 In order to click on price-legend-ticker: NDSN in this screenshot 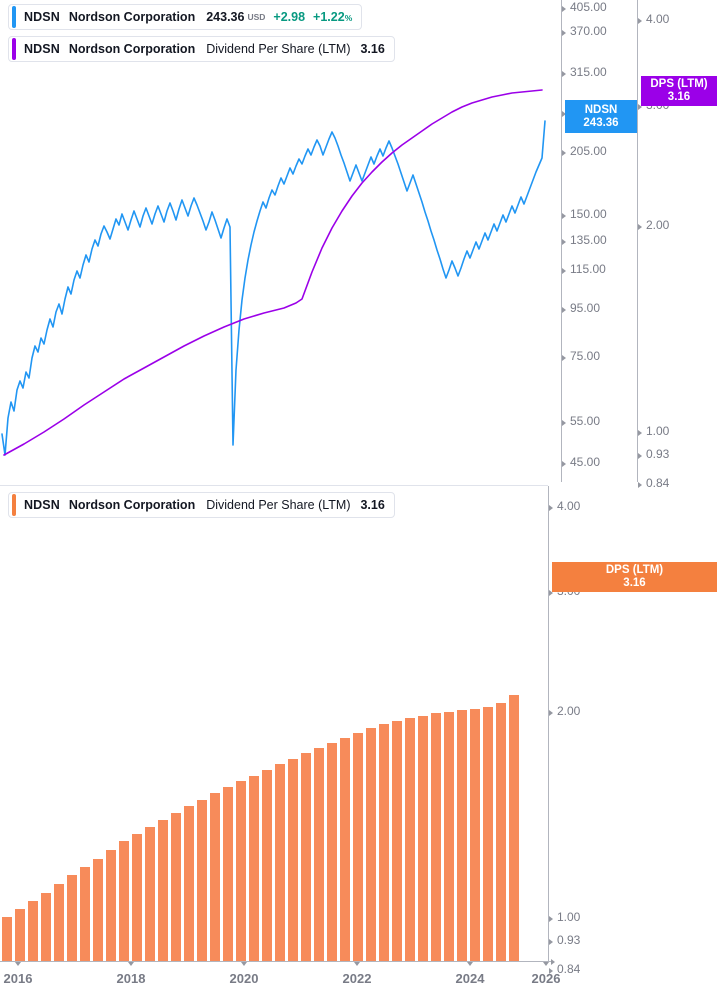, I will do `click(42, 17)`.